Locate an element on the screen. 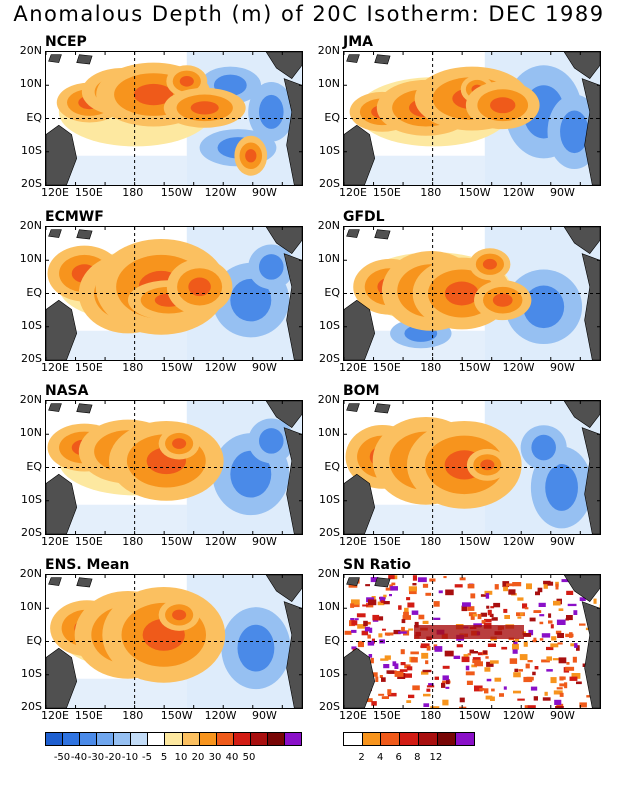 This screenshot has width=618, height=800. colorbar-label: -40 is located at coordinates (79, 757).